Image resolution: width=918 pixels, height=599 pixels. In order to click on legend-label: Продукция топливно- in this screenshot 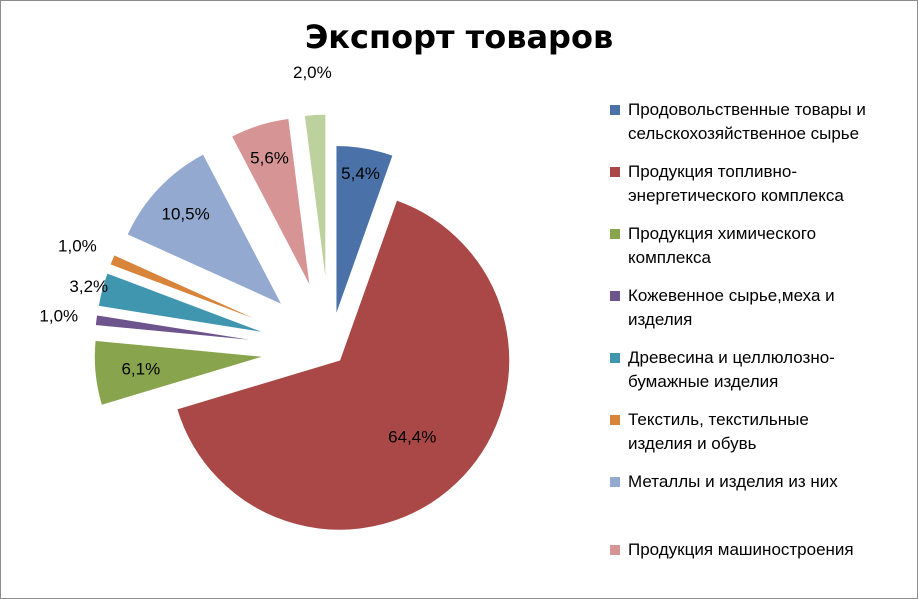, I will do `click(712, 171)`.